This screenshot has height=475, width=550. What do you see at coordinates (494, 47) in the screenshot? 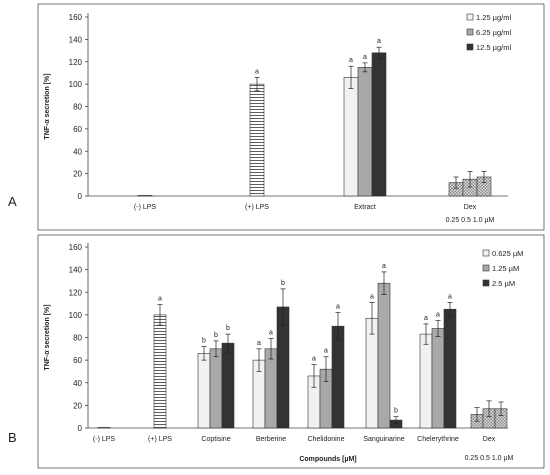
I see `legend-label: 12.5 µg/ml` at bounding box center [494, 47].